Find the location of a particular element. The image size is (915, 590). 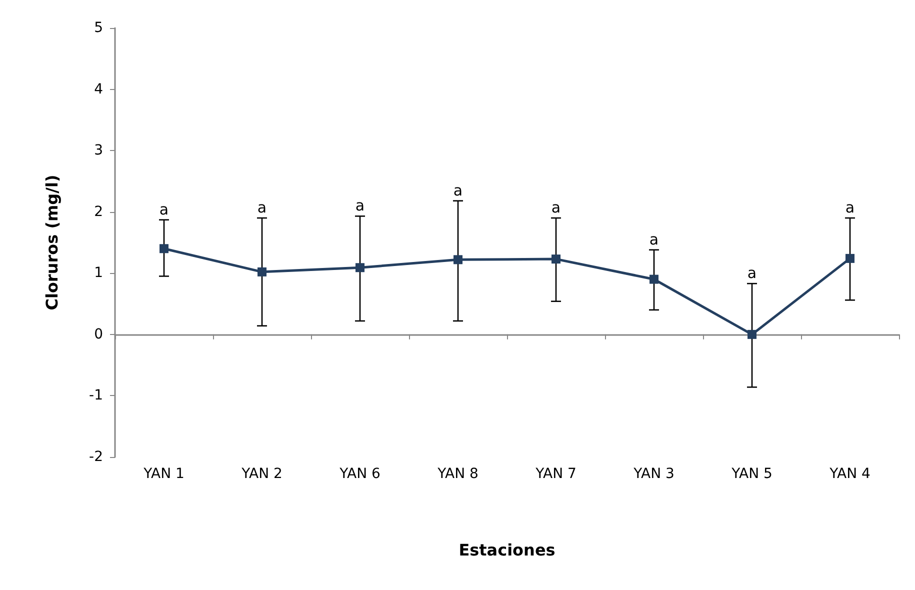

x-tick-label: YAN 1 is located at coordinates (163, 474).